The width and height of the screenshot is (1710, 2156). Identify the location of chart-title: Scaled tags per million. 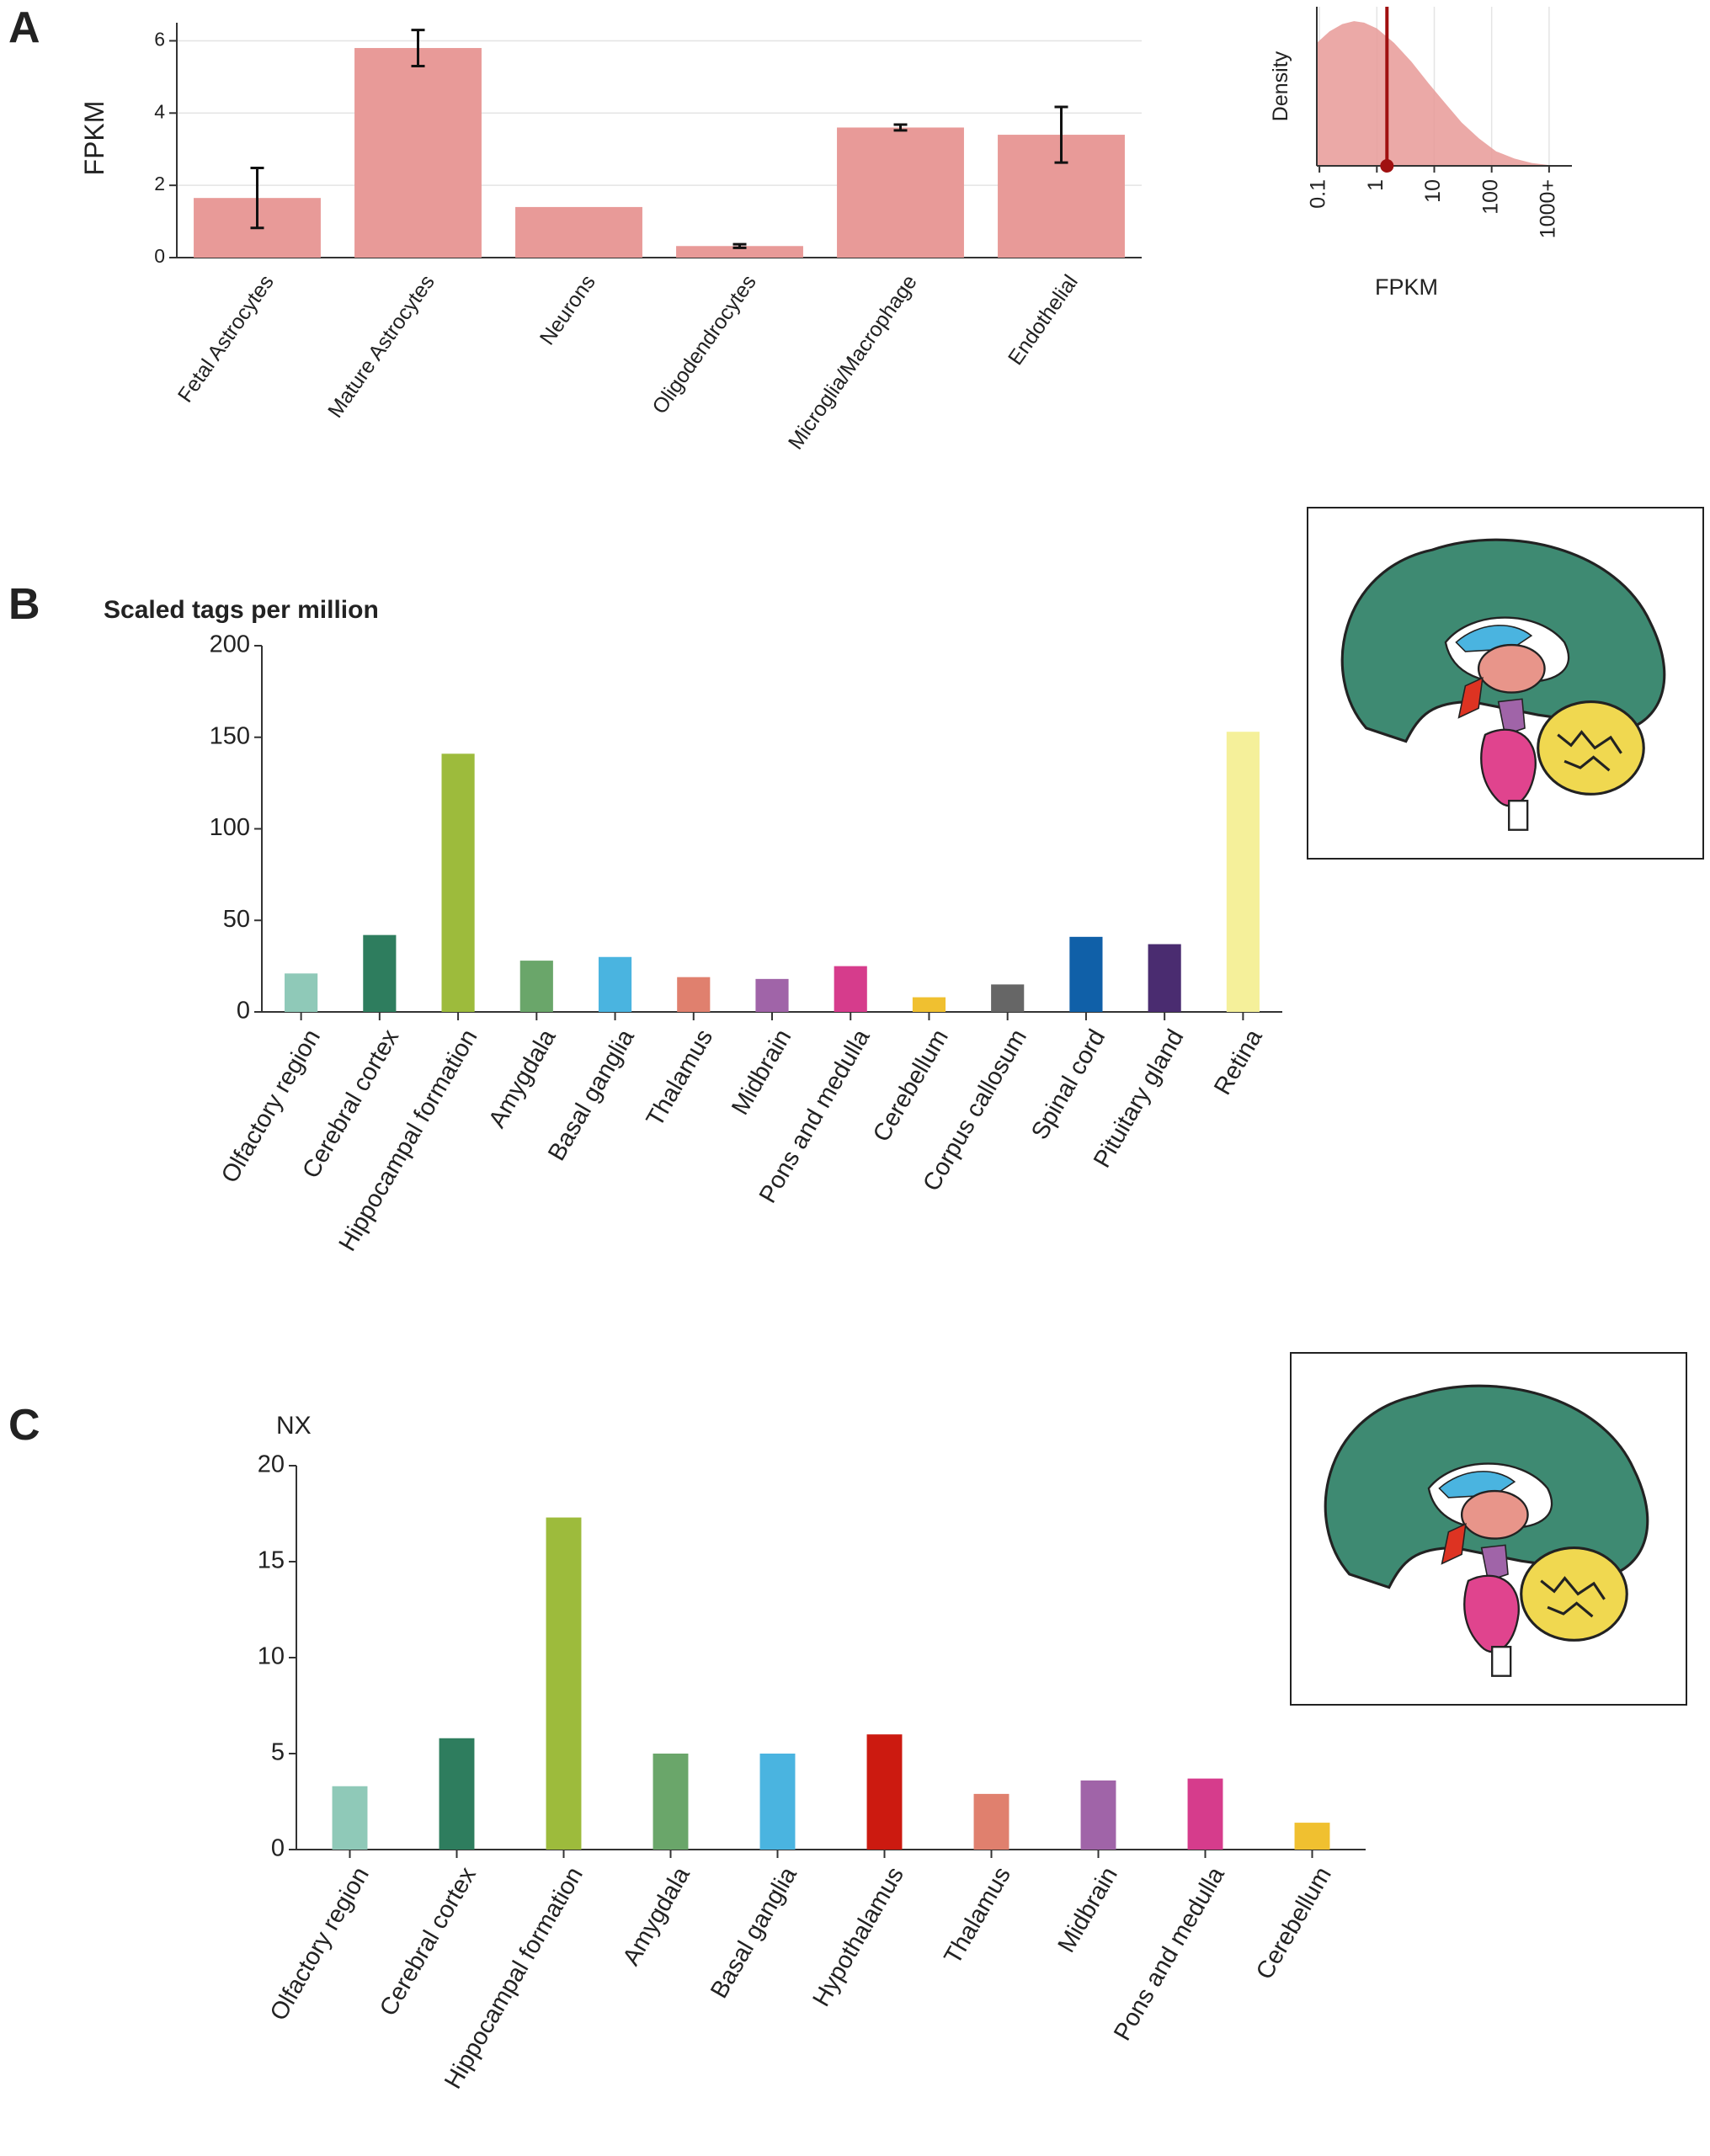
(241, 610).